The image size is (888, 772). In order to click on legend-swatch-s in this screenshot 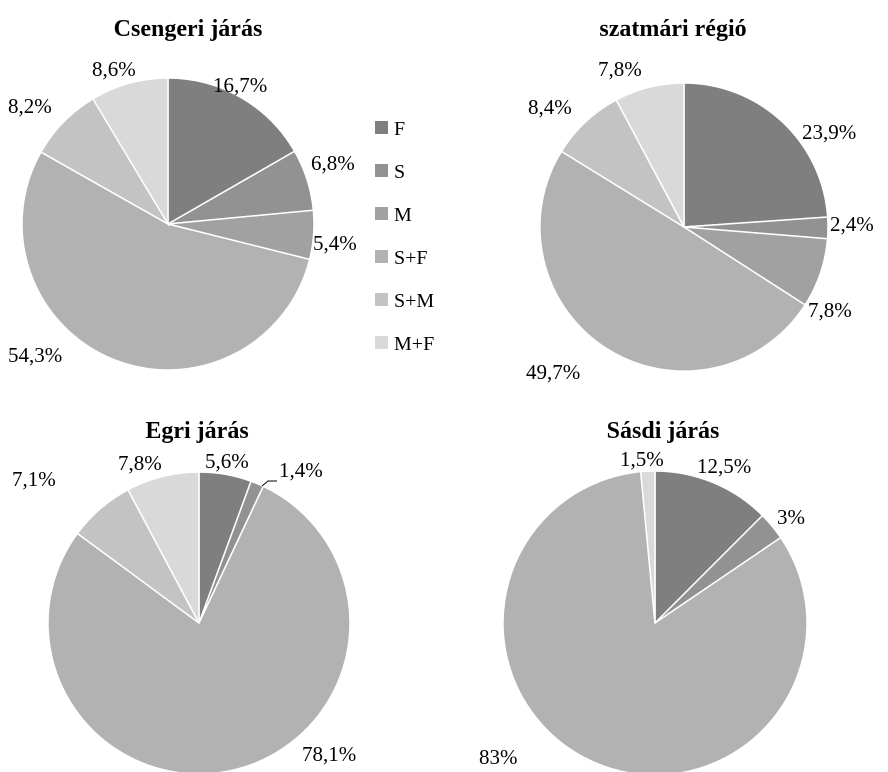, I will do `click(381, 170)`.